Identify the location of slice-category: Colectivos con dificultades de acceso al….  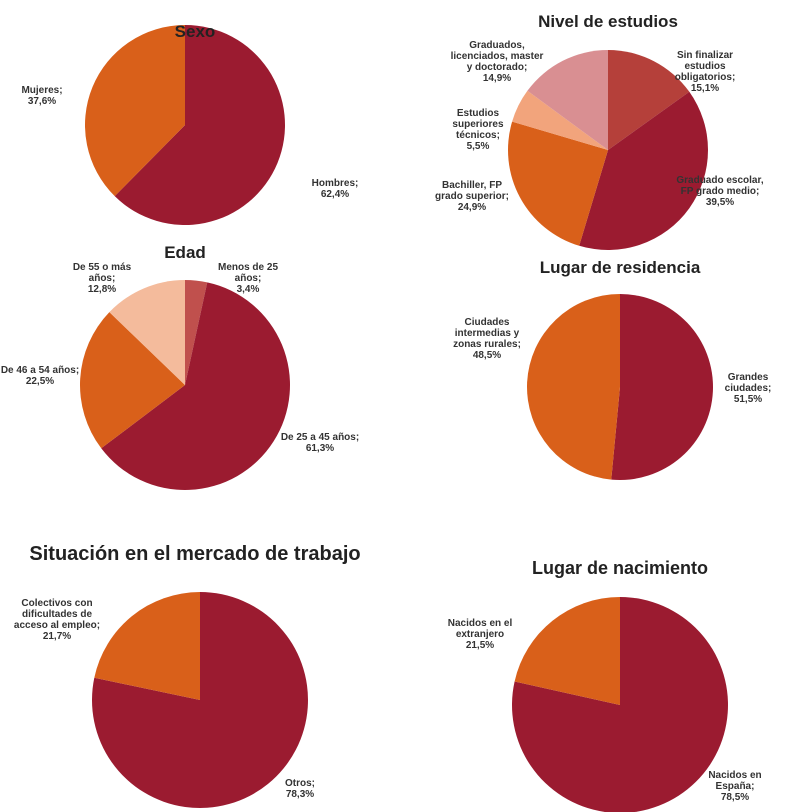
(57, 614).